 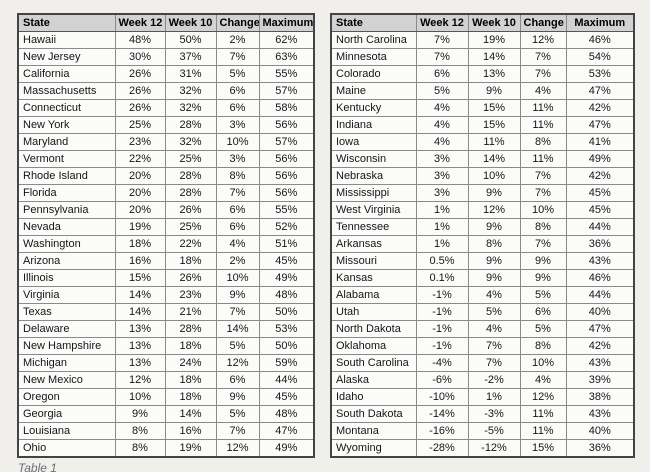 I want to click on state-cell: Missouri, so click(x=373, y=261).